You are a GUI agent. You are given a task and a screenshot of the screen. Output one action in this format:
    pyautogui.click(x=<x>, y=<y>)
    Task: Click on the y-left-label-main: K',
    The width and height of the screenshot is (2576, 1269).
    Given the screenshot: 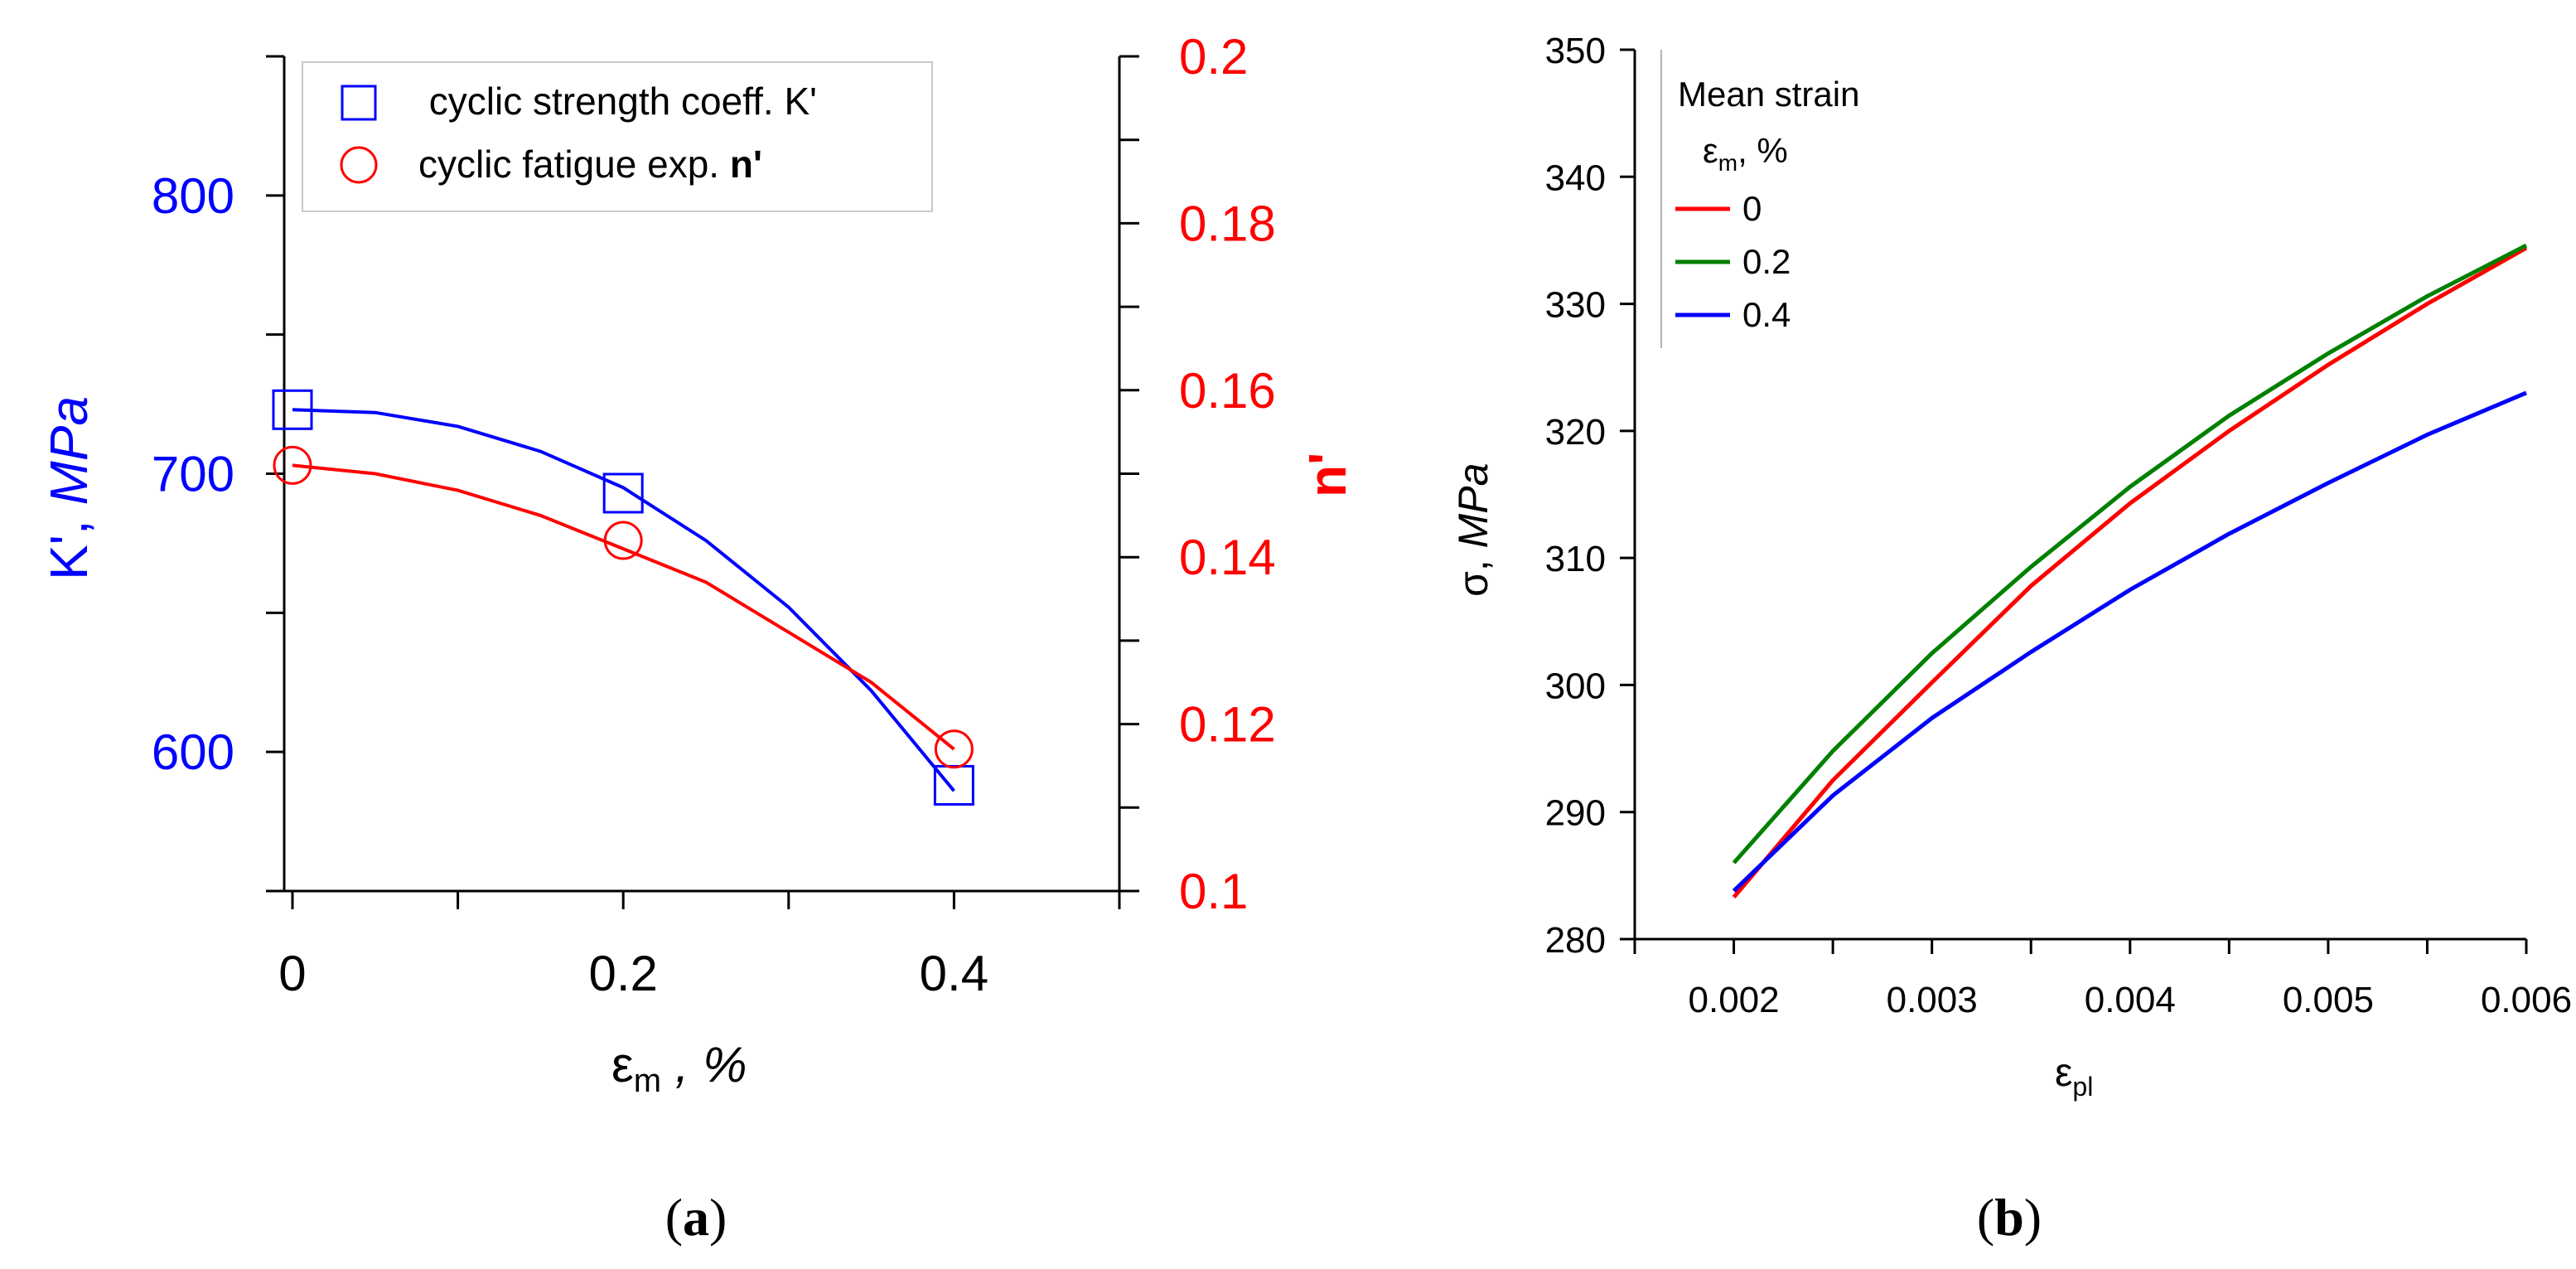 What is the action you would take?
    pyautogui.click(x=69, y=543)
    